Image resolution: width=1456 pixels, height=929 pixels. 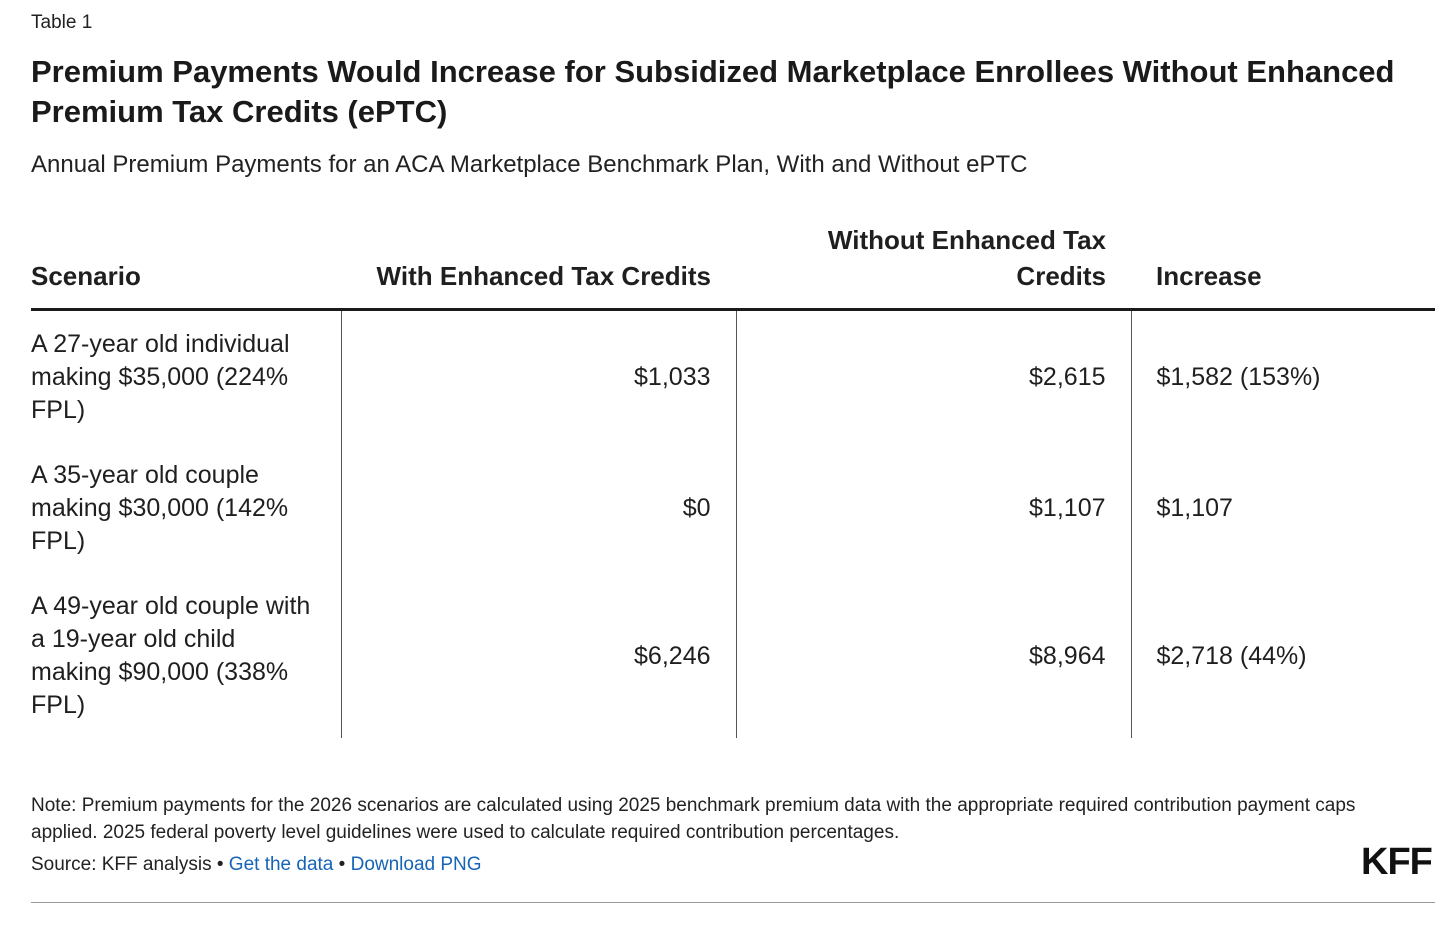 What do you see at coordinates (186, 266) in the screenshot?
I see `header-scenario: Scenario` at bounding box center [186, 266].